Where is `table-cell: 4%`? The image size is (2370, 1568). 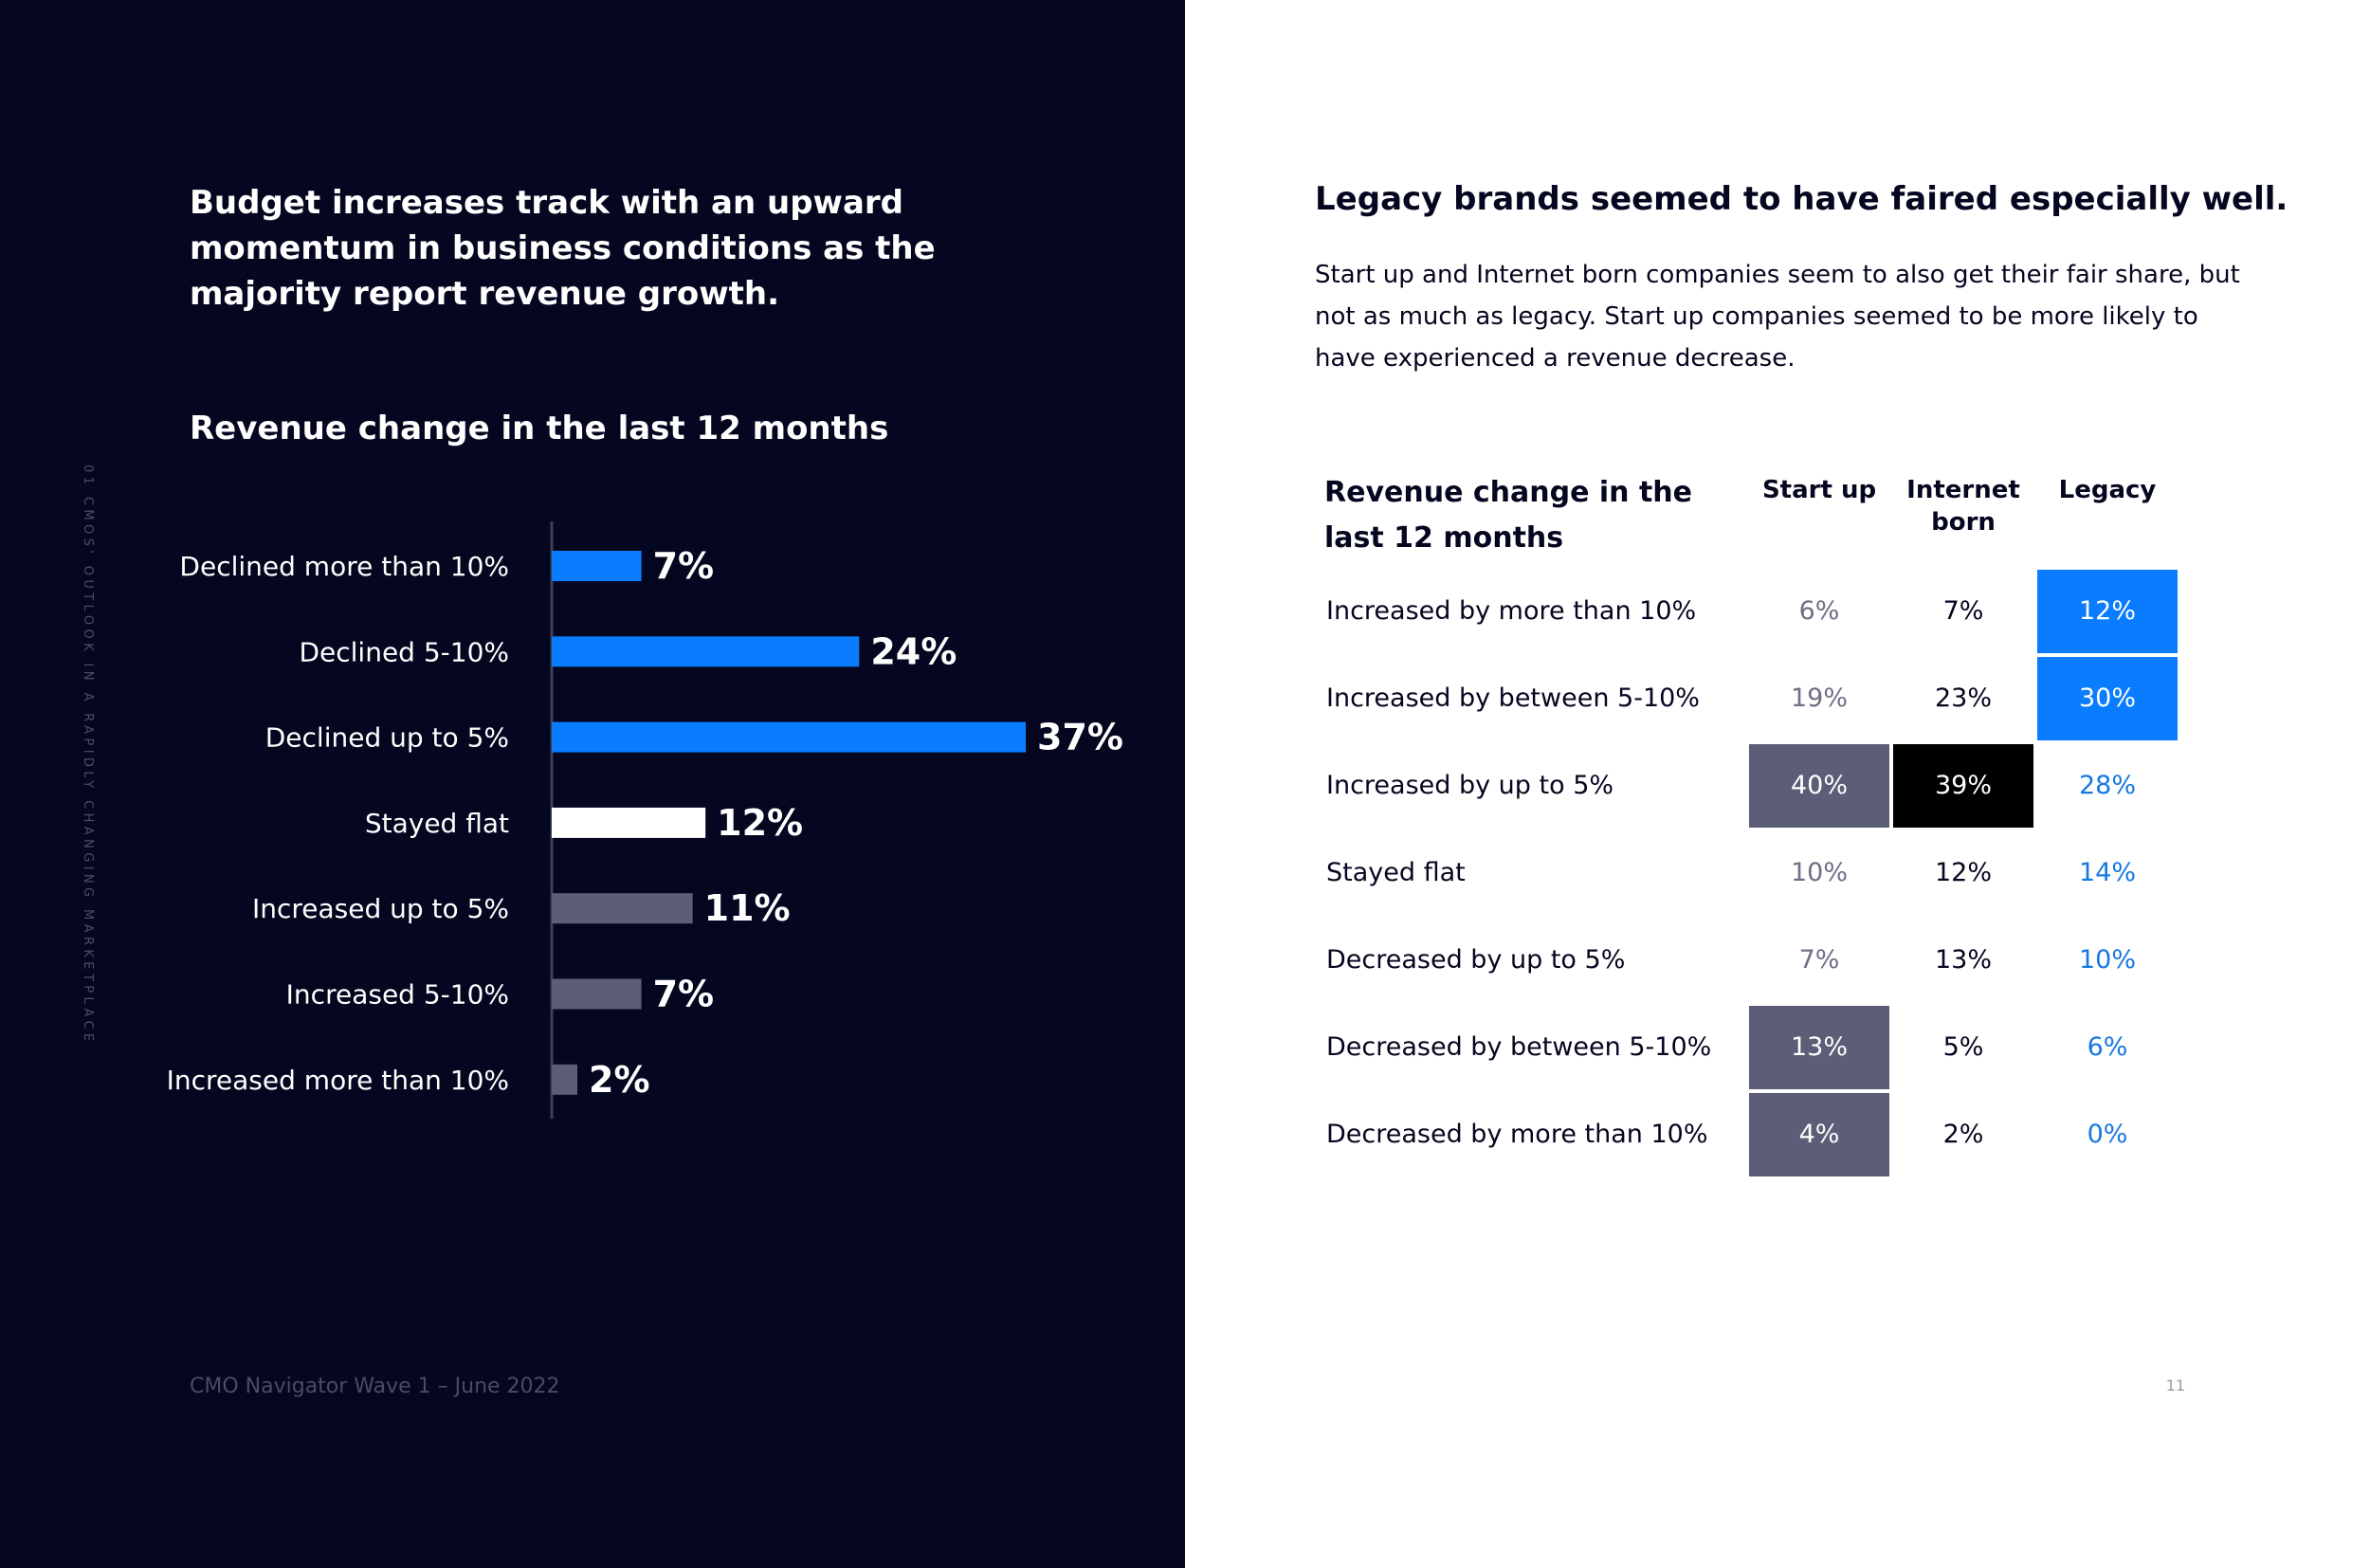
table-cell: 4% is located at coordinates (1819, 1134).